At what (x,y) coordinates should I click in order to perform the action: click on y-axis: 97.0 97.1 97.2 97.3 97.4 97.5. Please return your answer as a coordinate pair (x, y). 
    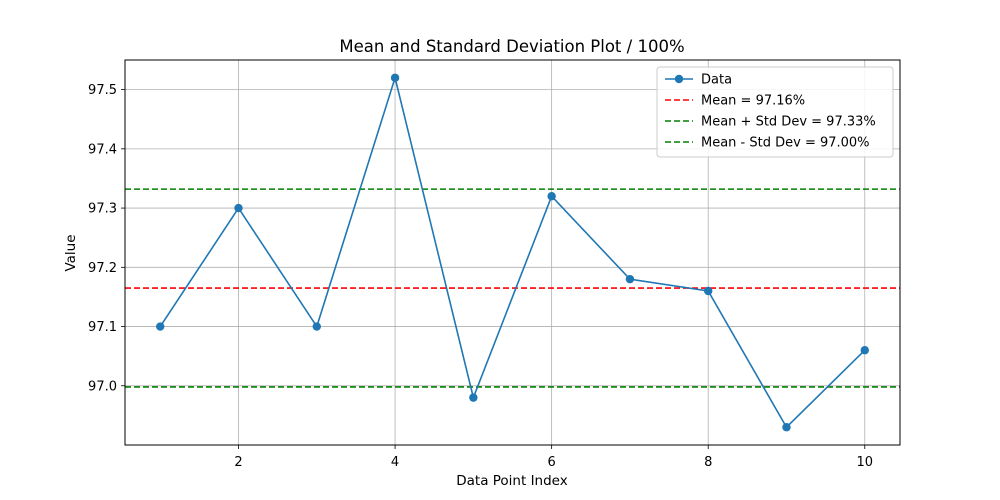
    Looking at the image, I should click on (106, 238).